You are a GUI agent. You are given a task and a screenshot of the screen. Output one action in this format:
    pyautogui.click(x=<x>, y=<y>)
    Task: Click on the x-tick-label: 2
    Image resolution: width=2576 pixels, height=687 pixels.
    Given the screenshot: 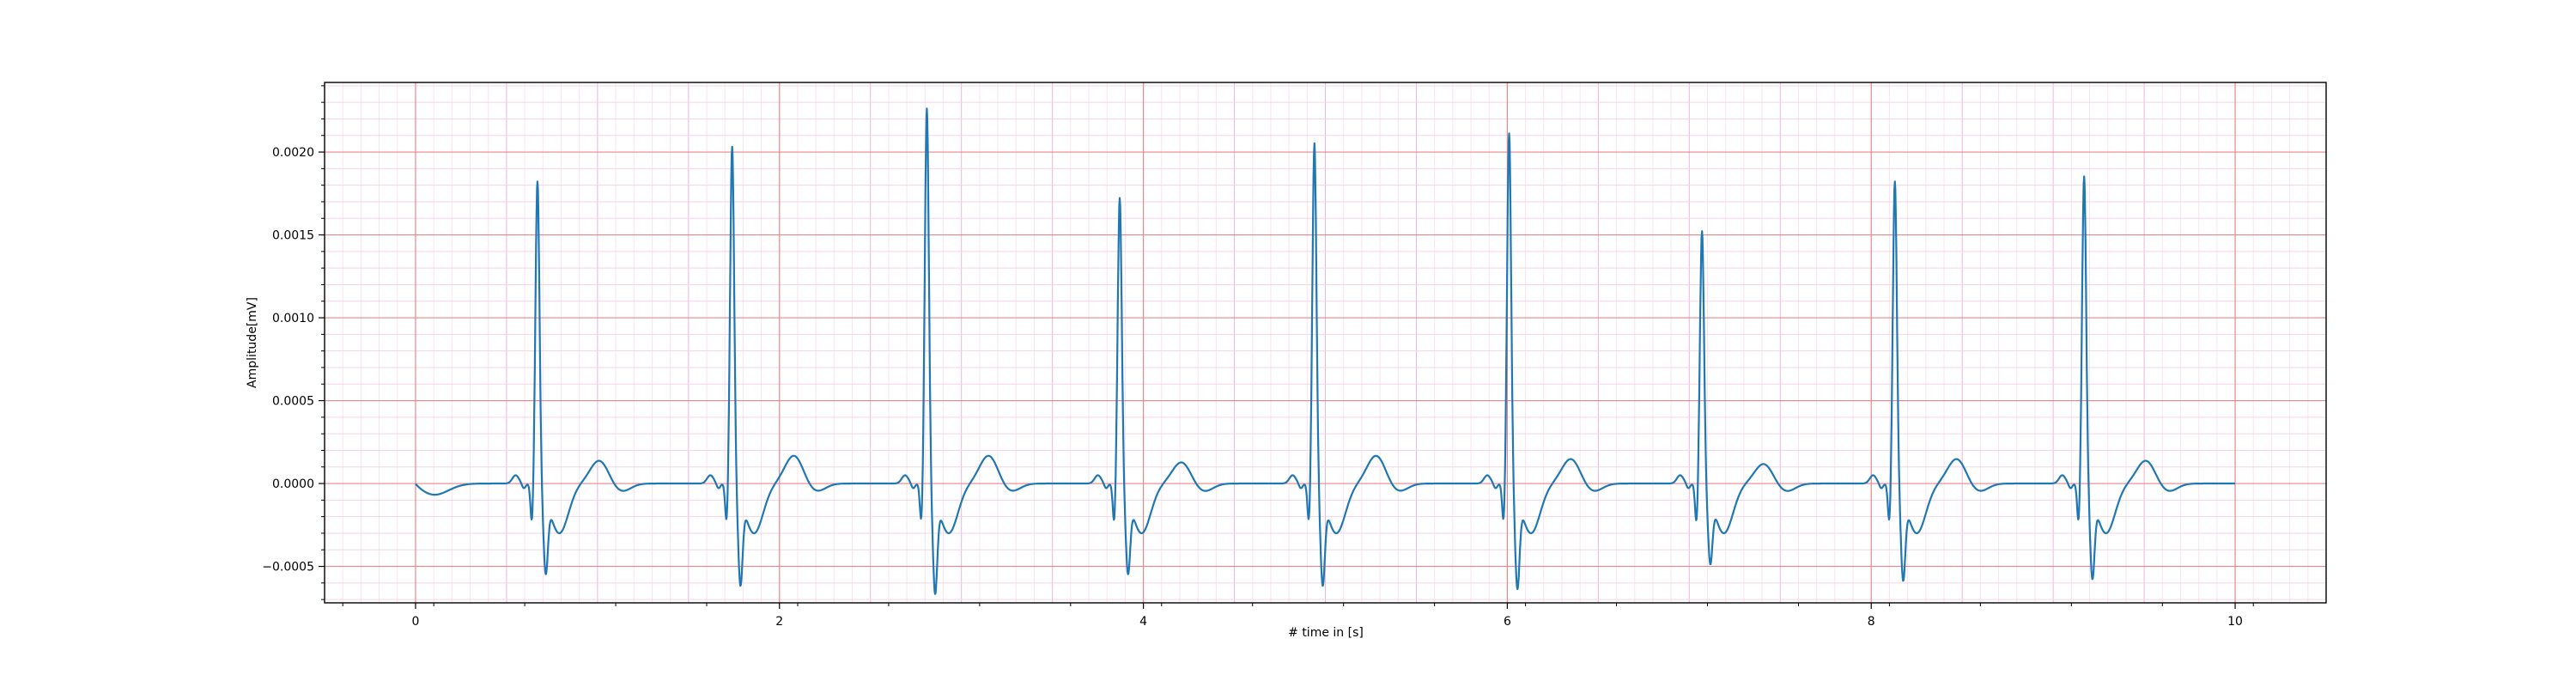 What is the action you would take?
    pyautogui.click(x=779, y=622)
    